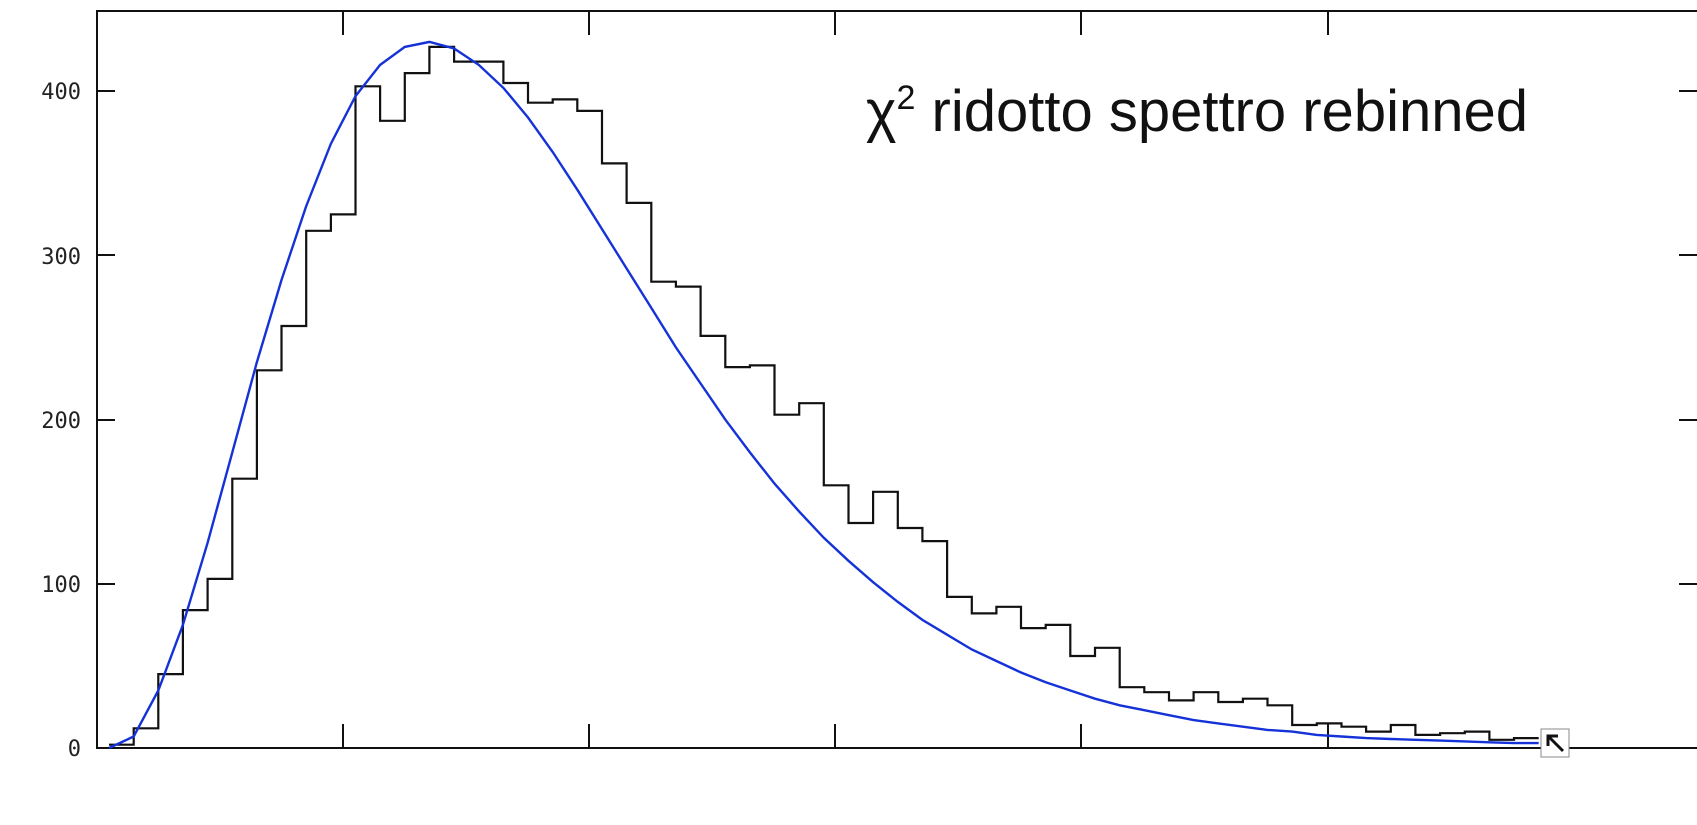 This screenshot has width=1697, height=825. I want to click on y-tick-label: 200, so click(61, 421).